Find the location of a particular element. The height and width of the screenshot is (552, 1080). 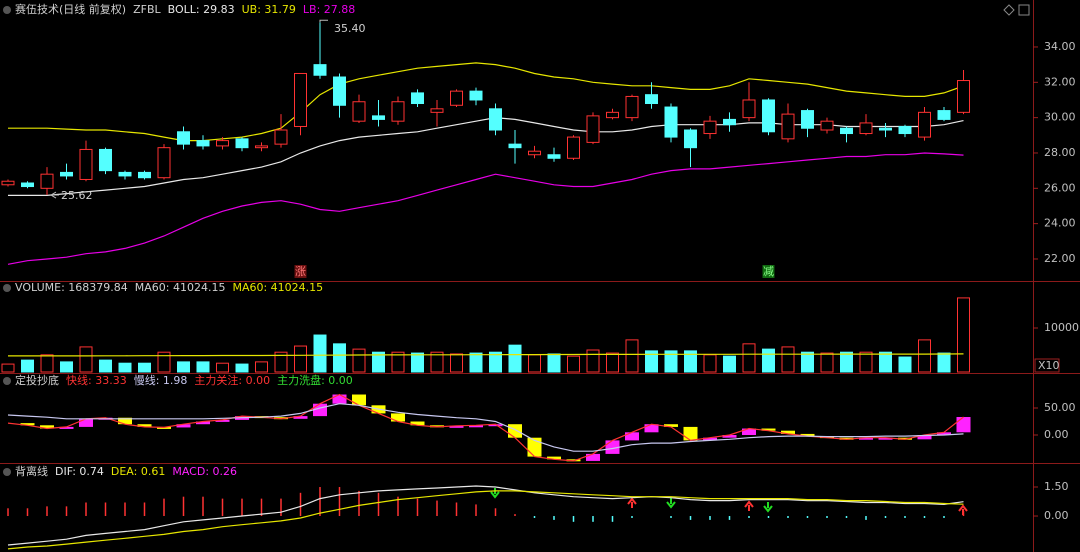

y-tick-label: 10000 is located at coordinates (1061, 327).